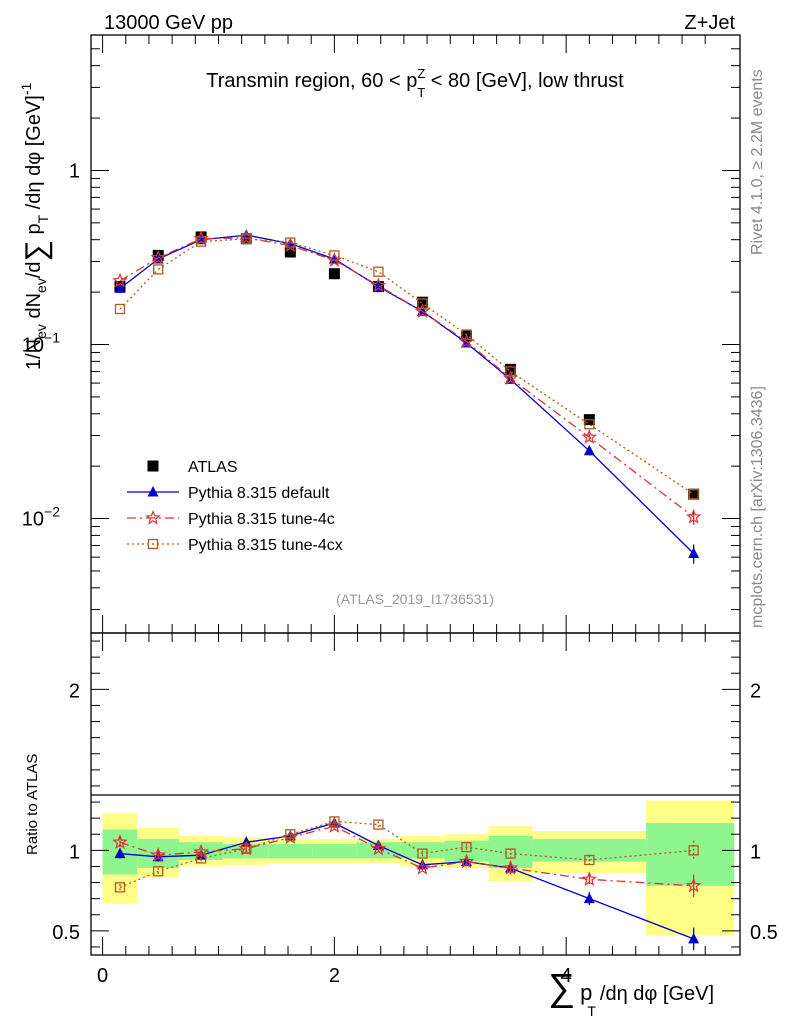 The width and height of the screenshot is (786, 1024). Describe the element at coordinates (74, 852) in the screenshot. I see `ratio-y-tick-label: 1` at that location.